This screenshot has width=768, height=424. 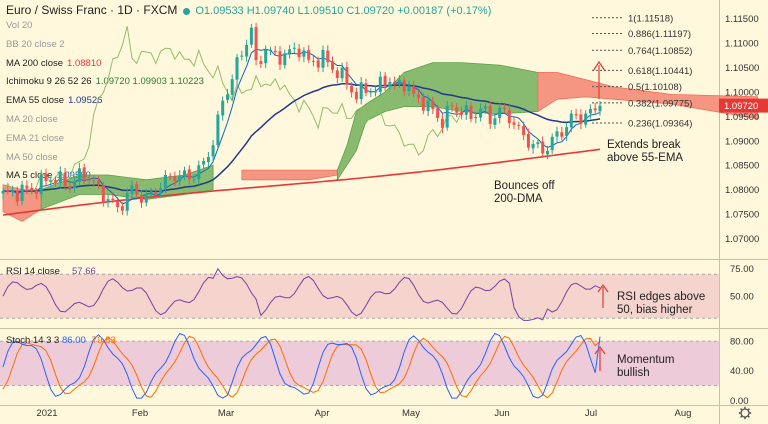 I want to click on legend-item: MA 20 close, so click(x=32, y=119).